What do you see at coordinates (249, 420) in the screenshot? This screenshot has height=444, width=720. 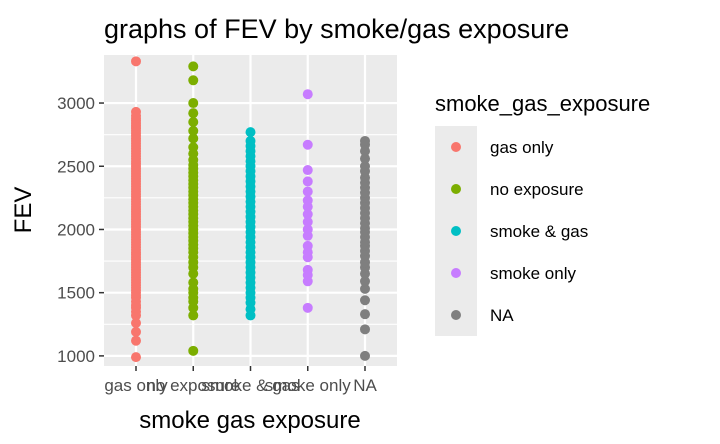 I see `x-axis-label: smoke gas exposure` at bounding box center [249, 420].